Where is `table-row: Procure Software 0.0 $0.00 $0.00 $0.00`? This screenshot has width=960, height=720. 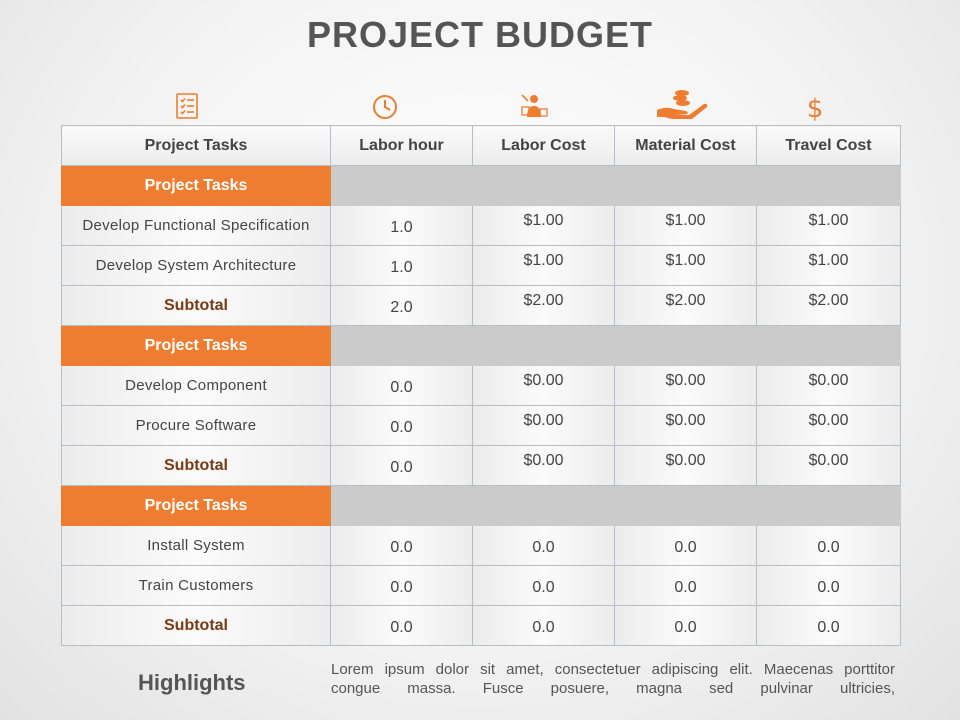
table-row: Procure Software 0.0 $0.00 $0.00 $0.00 is located at coordinates (481, 425).